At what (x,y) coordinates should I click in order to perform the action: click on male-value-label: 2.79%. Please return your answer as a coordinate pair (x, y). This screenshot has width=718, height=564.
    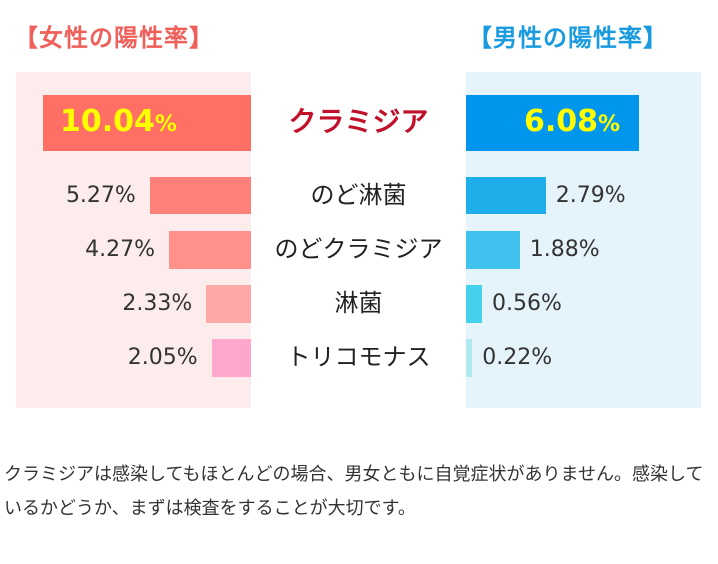
    Looking at the image, I should click on (590, 195).